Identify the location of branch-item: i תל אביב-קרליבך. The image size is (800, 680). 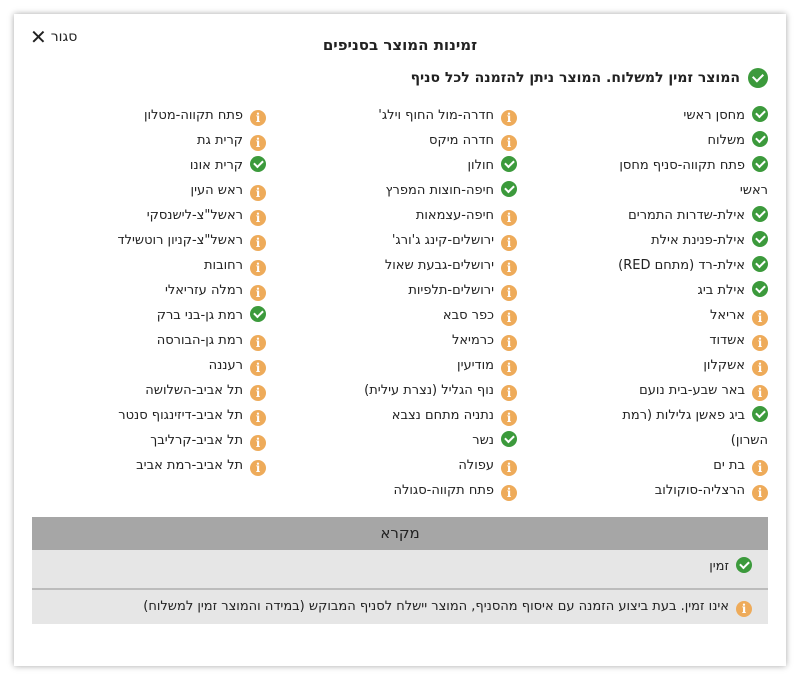
(176, 440).